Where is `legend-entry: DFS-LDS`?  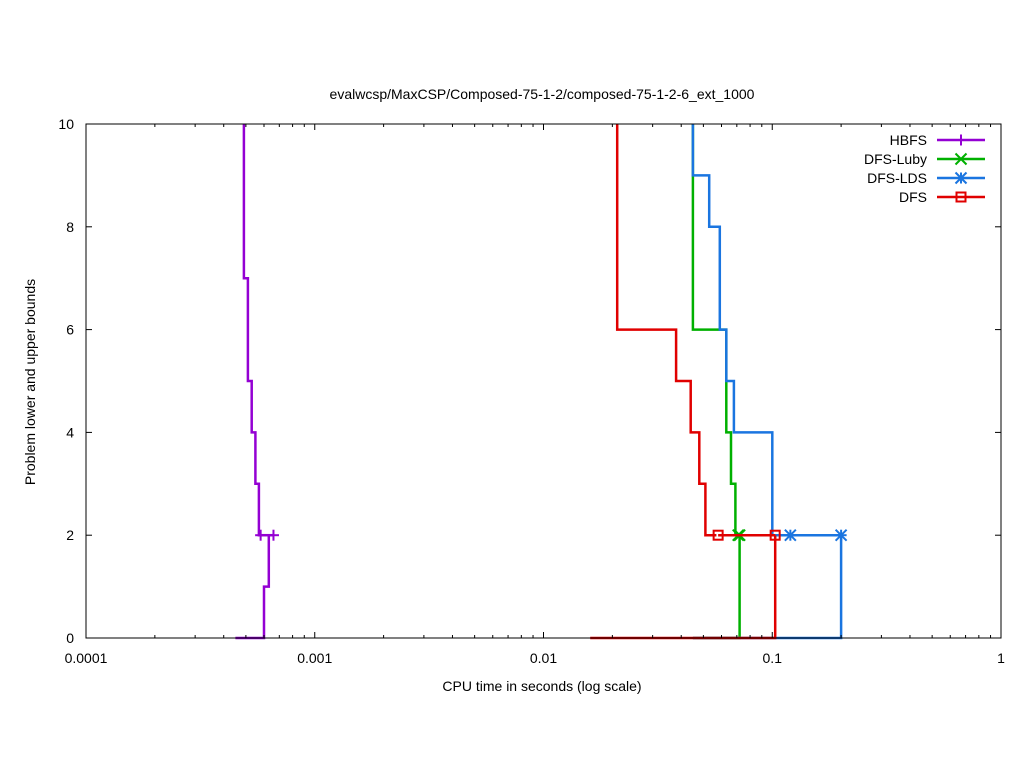 legend-entry: DFS-LDS is located at coordinates (926, 178).